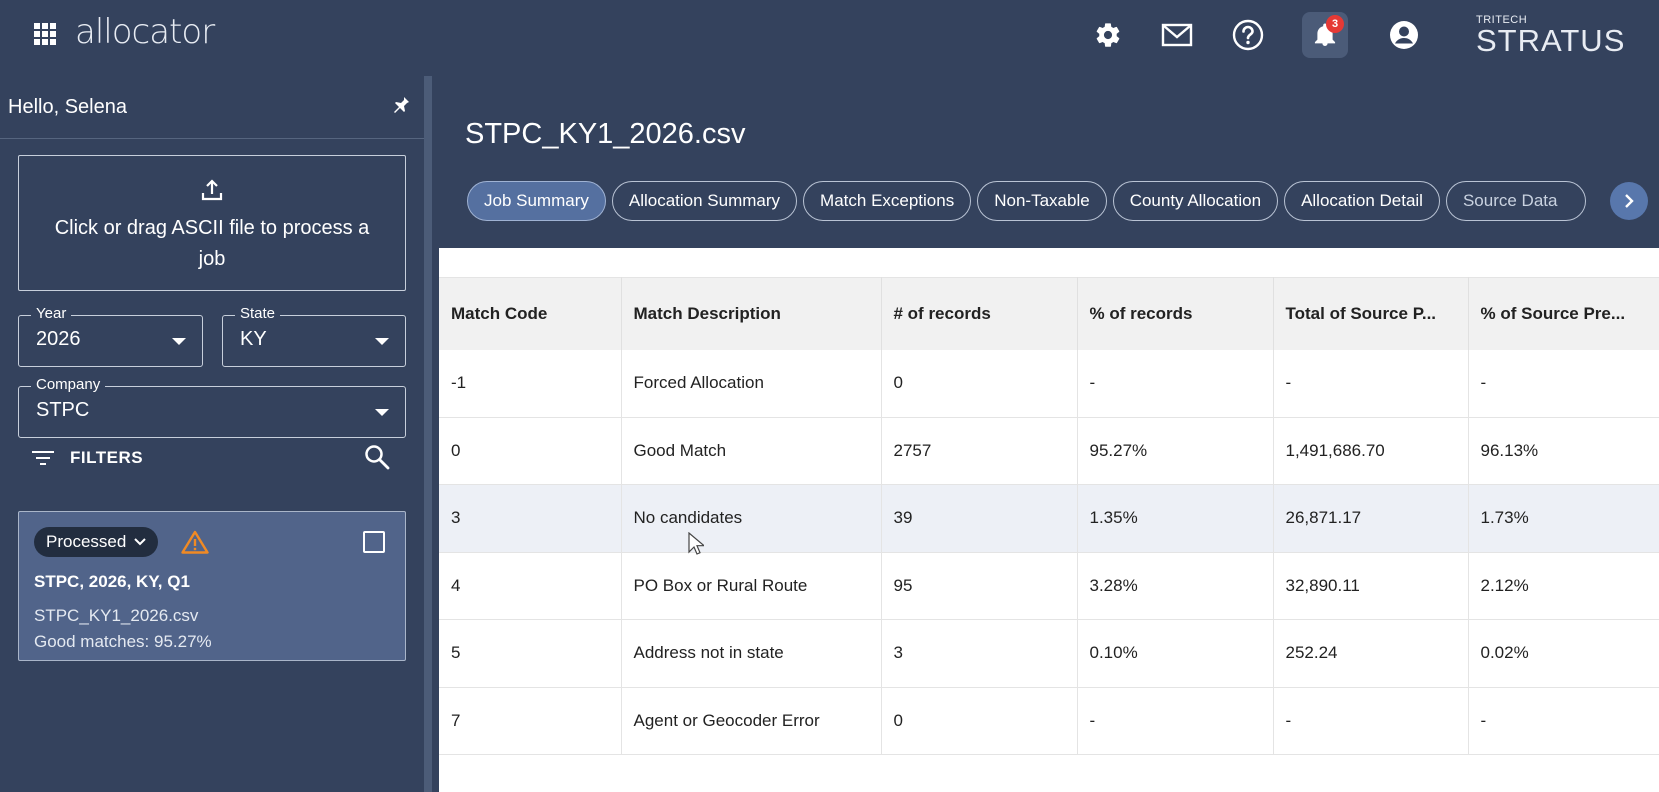 Image resolution: width=1659 pixels, height=792 pixels. I want to click on status-dropdown: Processed, so click(96, 542).